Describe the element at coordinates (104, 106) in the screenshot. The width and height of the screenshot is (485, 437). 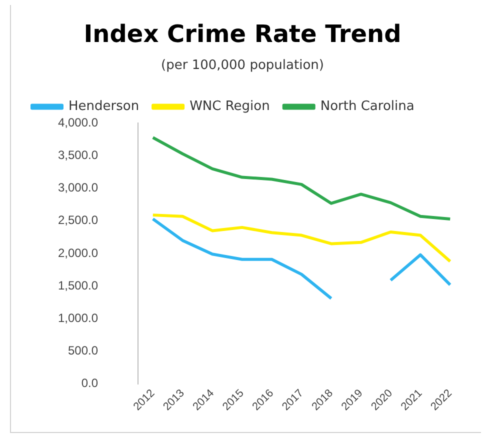
I see `legend-label: Henderson` at that location.